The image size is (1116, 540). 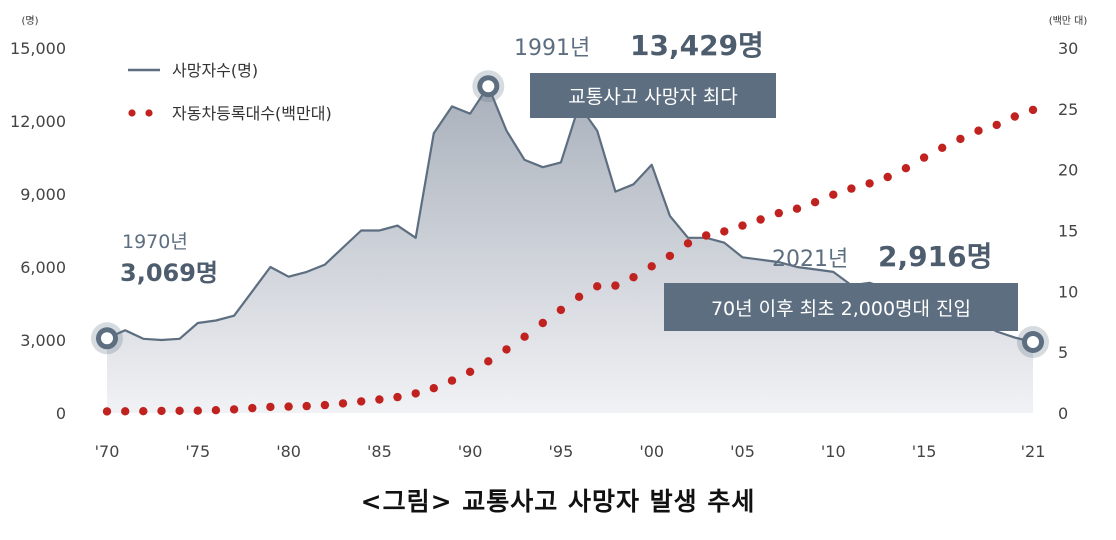 What do you see at coordinates (379, 451) in the screenshot?
I see `x-axis-tick-label: '85` at bounding box center [379, 451].